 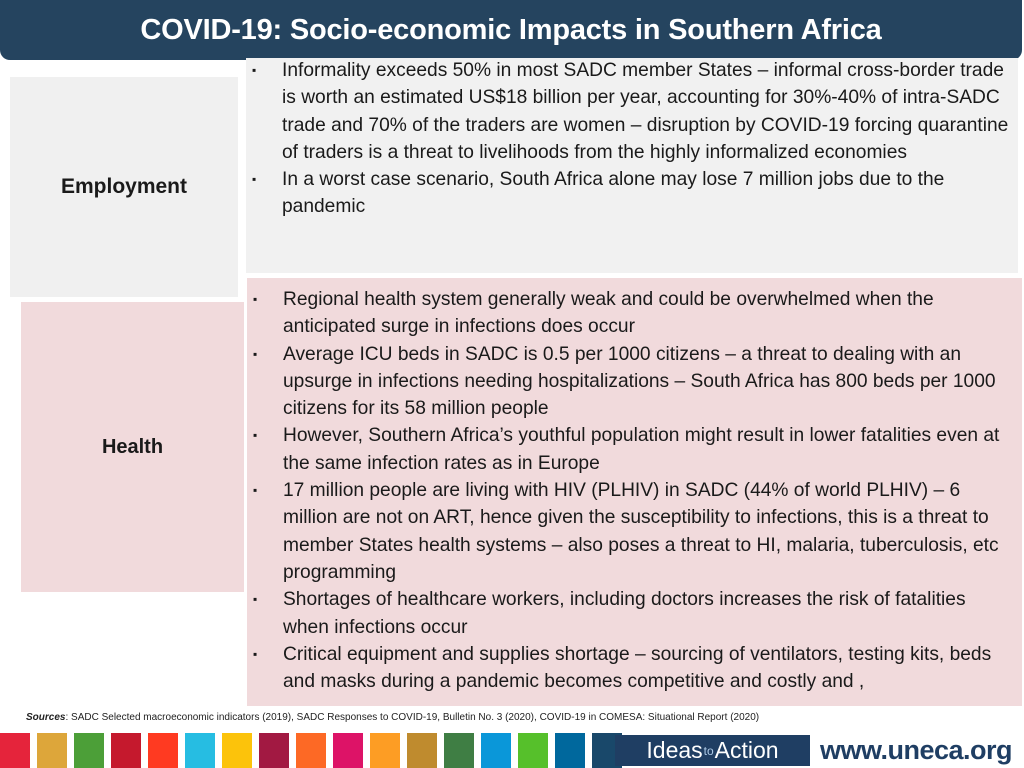 I want to click on to-text: to, so click(x=708, y=750).